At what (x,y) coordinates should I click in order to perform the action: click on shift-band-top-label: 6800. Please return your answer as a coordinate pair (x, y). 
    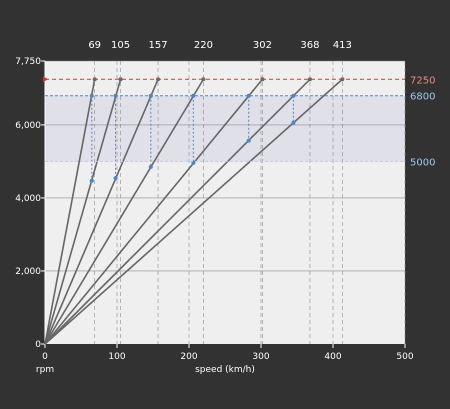
    Looking at the image, I should click on (422, 97).